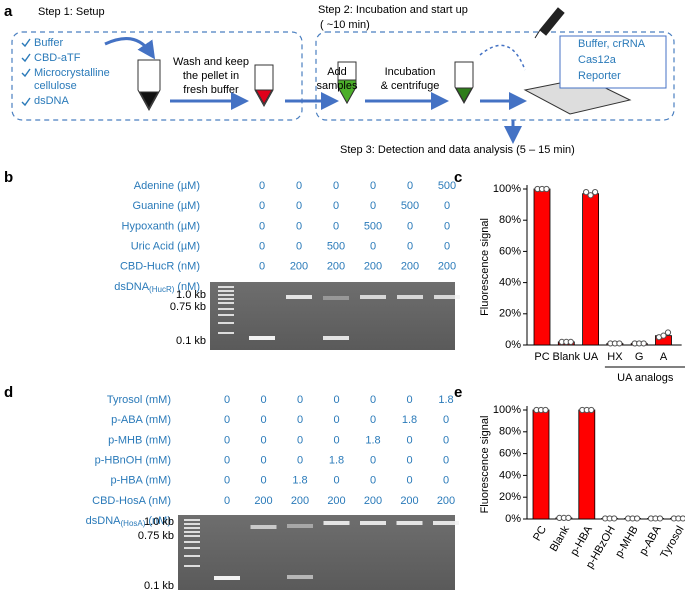 The image size is (685, 598). I want to click on panel-letter: a, so click(8, 11).